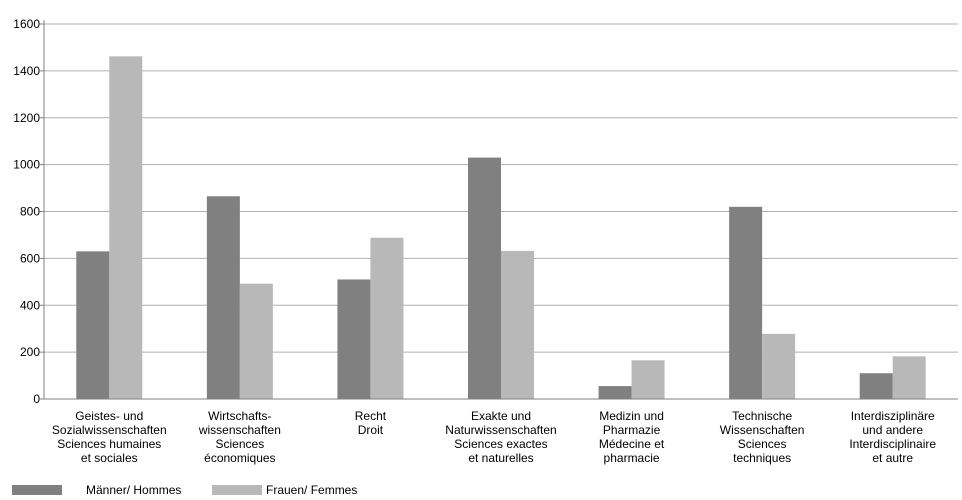 The height and width of the screenshot is (500, 962). I want to click on x-category-label-line: Pharmazie, so click(632, 430).